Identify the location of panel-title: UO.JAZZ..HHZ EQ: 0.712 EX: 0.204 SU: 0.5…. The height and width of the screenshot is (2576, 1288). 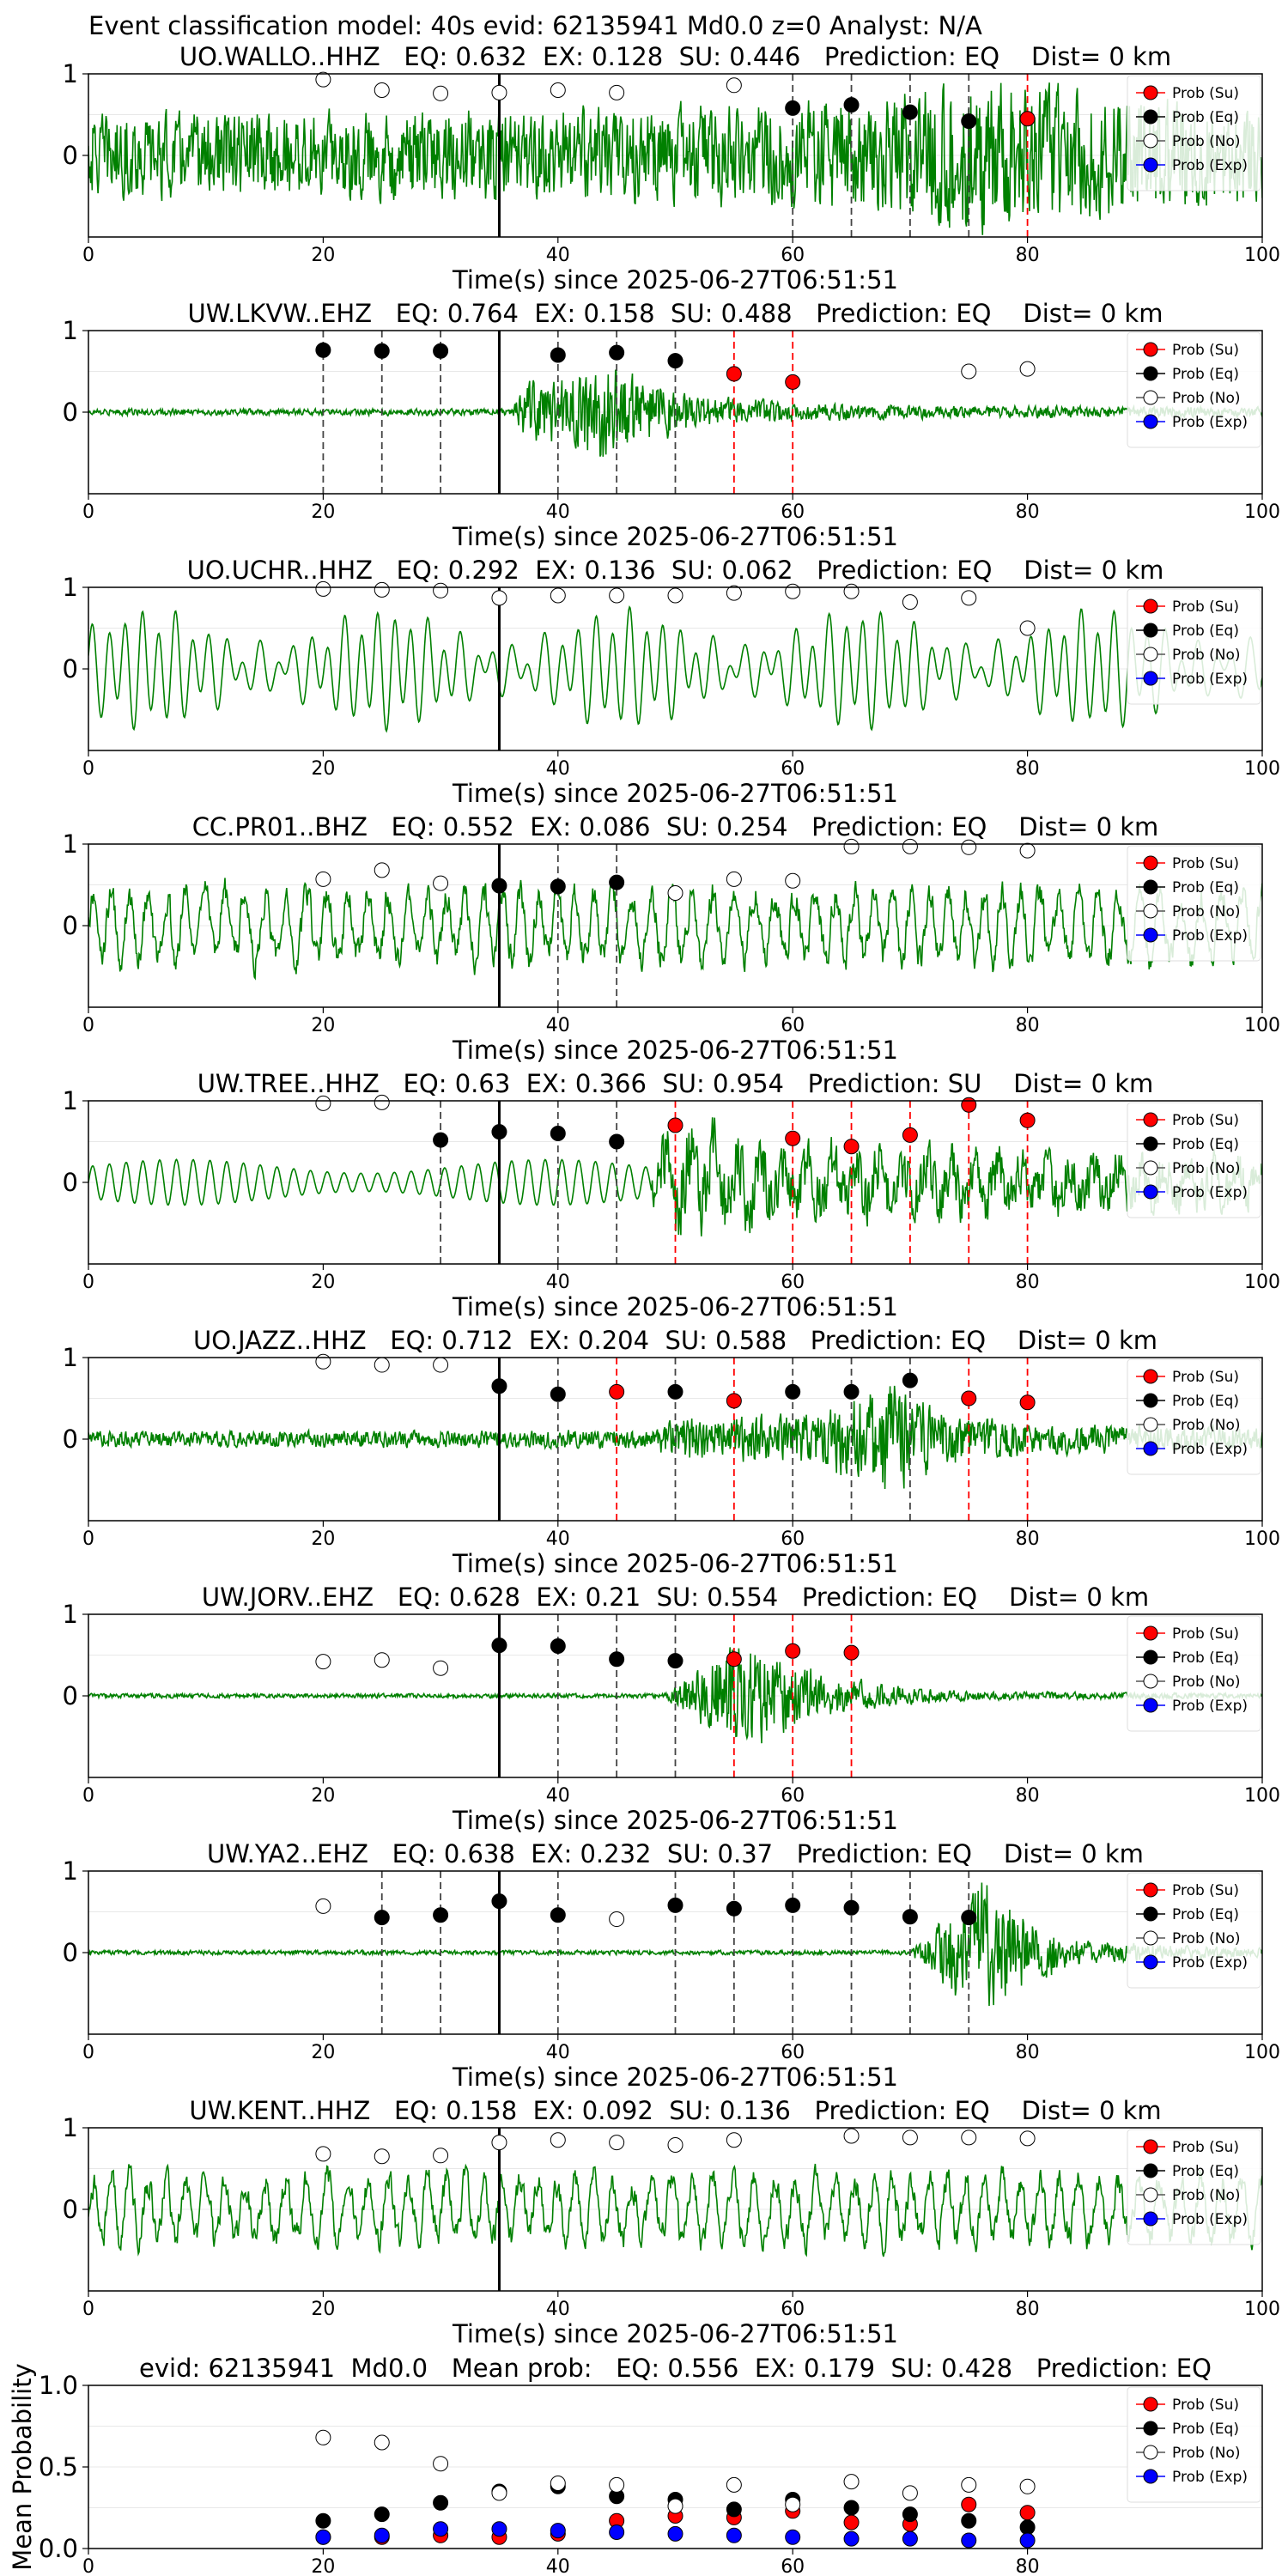
(675, 1341).